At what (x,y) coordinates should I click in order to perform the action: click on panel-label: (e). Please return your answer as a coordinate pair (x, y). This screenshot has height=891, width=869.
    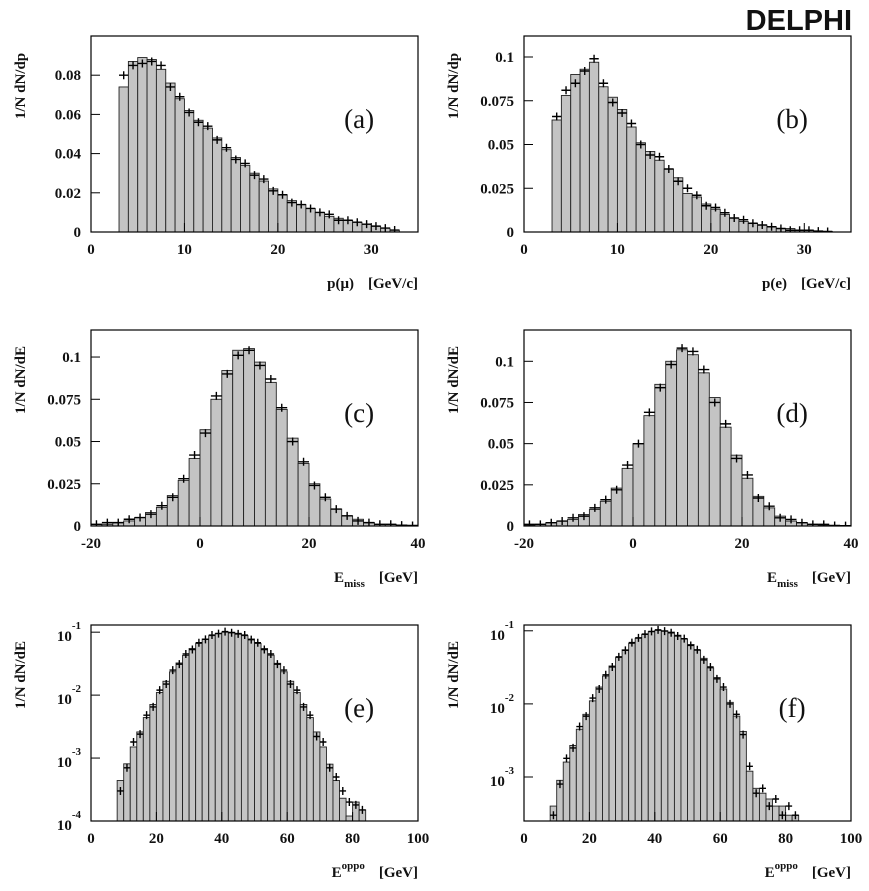
    Looking at the image, I should click on (359, 708).